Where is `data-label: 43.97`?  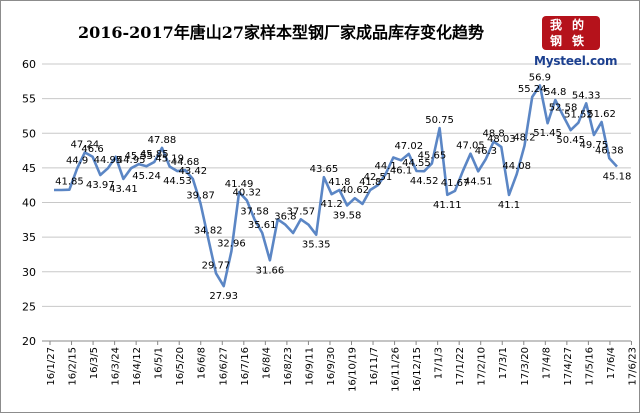
data-label: 43.97 is located at coordinates (100, 185).